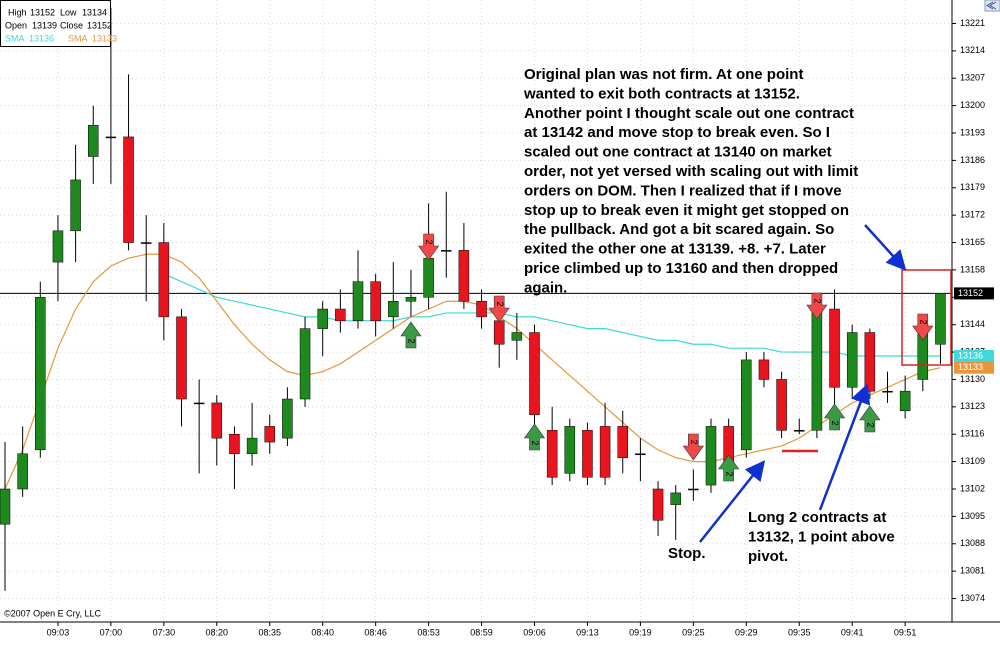  Describe the element at coordinates (640, 632) in the screenshot. I see `x-tick-label: 09:19` at that location.